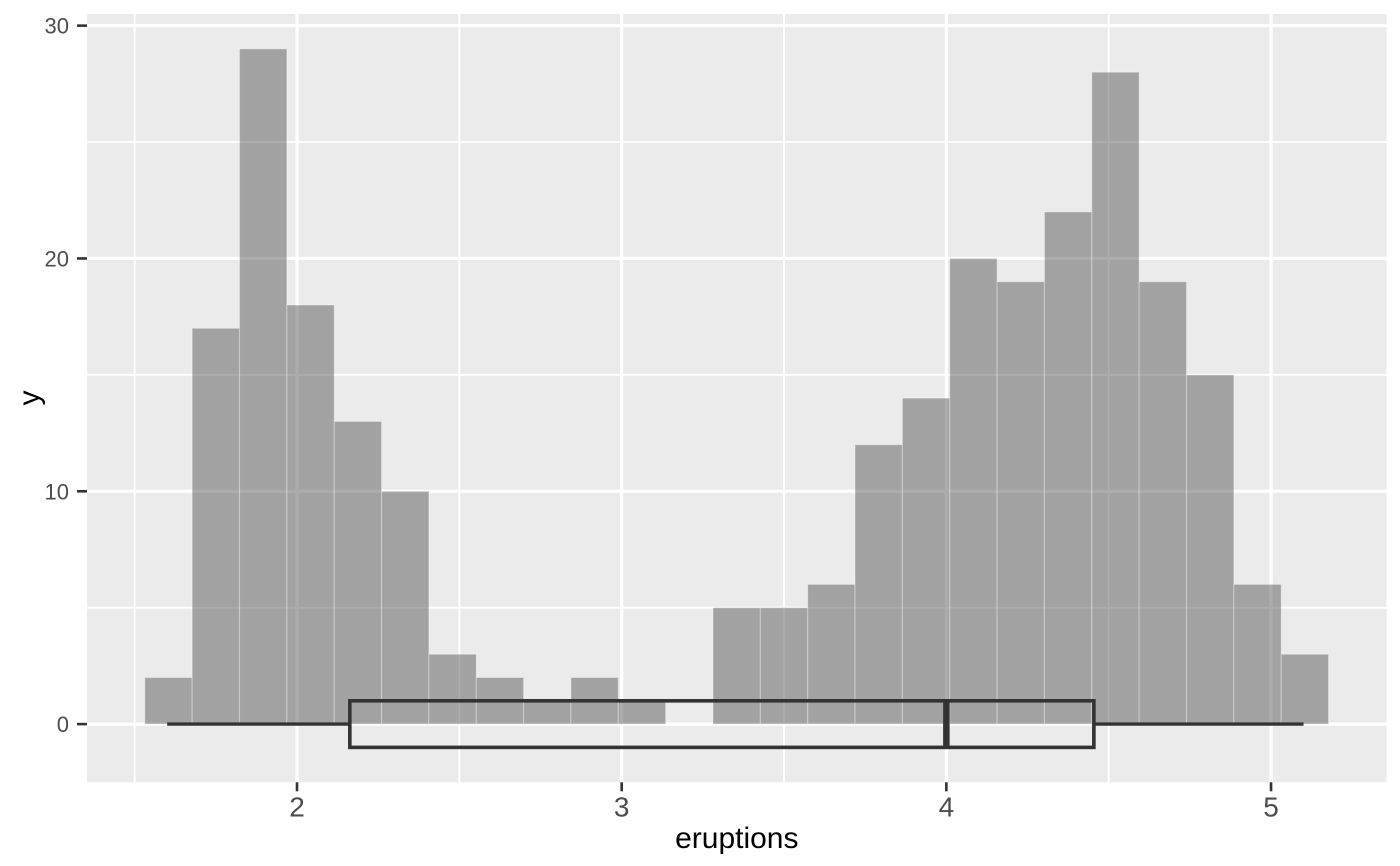  I want to click on x-axis-tick-label: 5, so click(1271, 806).